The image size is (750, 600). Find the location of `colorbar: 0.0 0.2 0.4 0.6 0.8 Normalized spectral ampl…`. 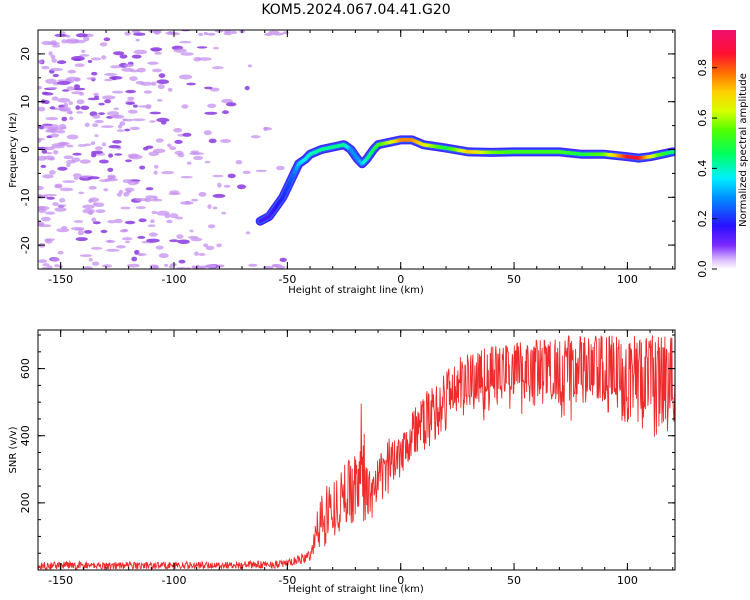

colorbar: 0.0 0.2 0.4 0.6 0.8 Normalized spectral ampl… is located at coordinates (722, 154).